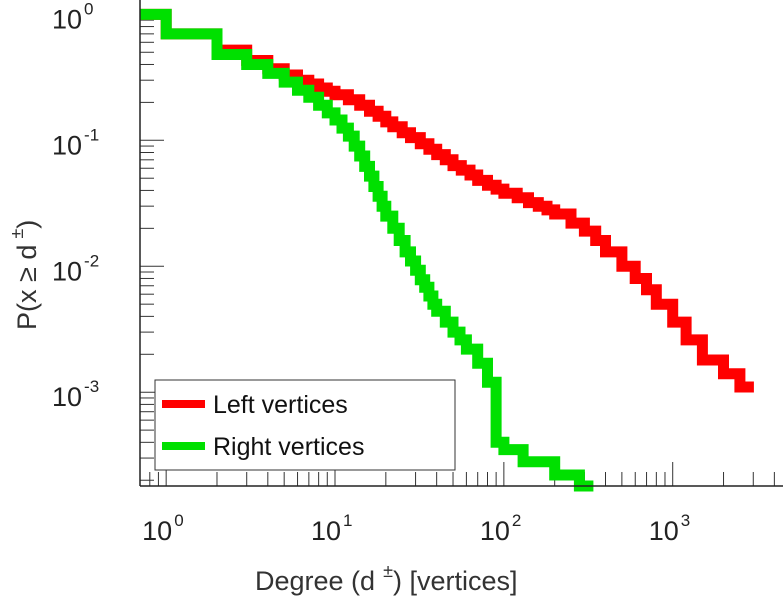 The image size is (784, 600). Describe the element at coordinates (288, 447) in the screenshot. I see `legend-label-right: Right vertices` at that location.